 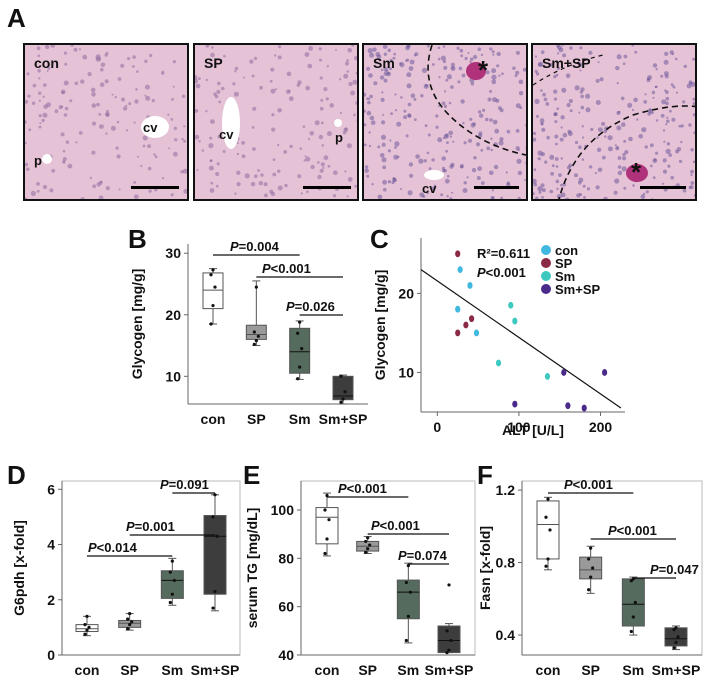 What do you see at coordinates (231, 123) in the screenshot?
I see `central-vein` at bounding box center [231, 123].